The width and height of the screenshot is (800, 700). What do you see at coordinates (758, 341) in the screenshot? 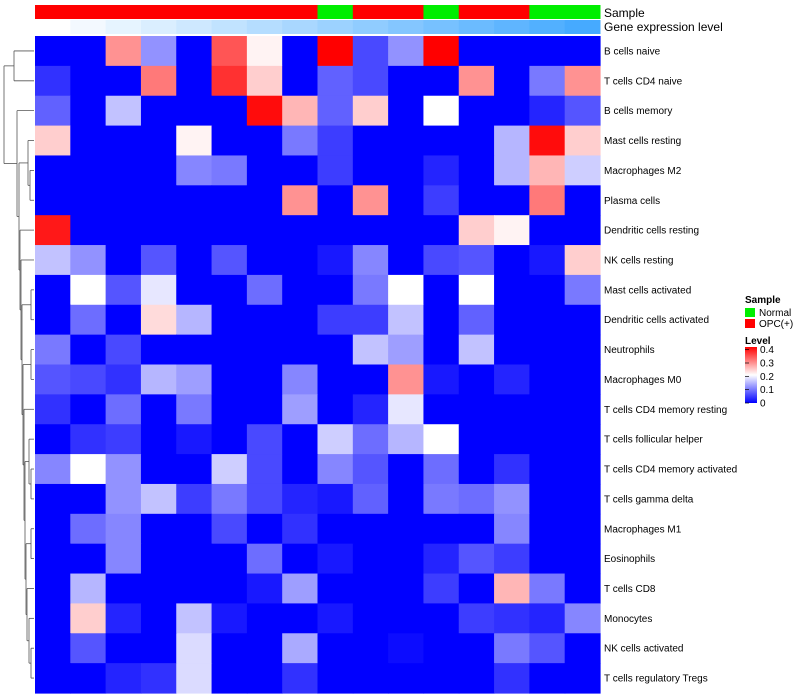
I see `legend-level-title: Level` at bounding box center [758, 341].